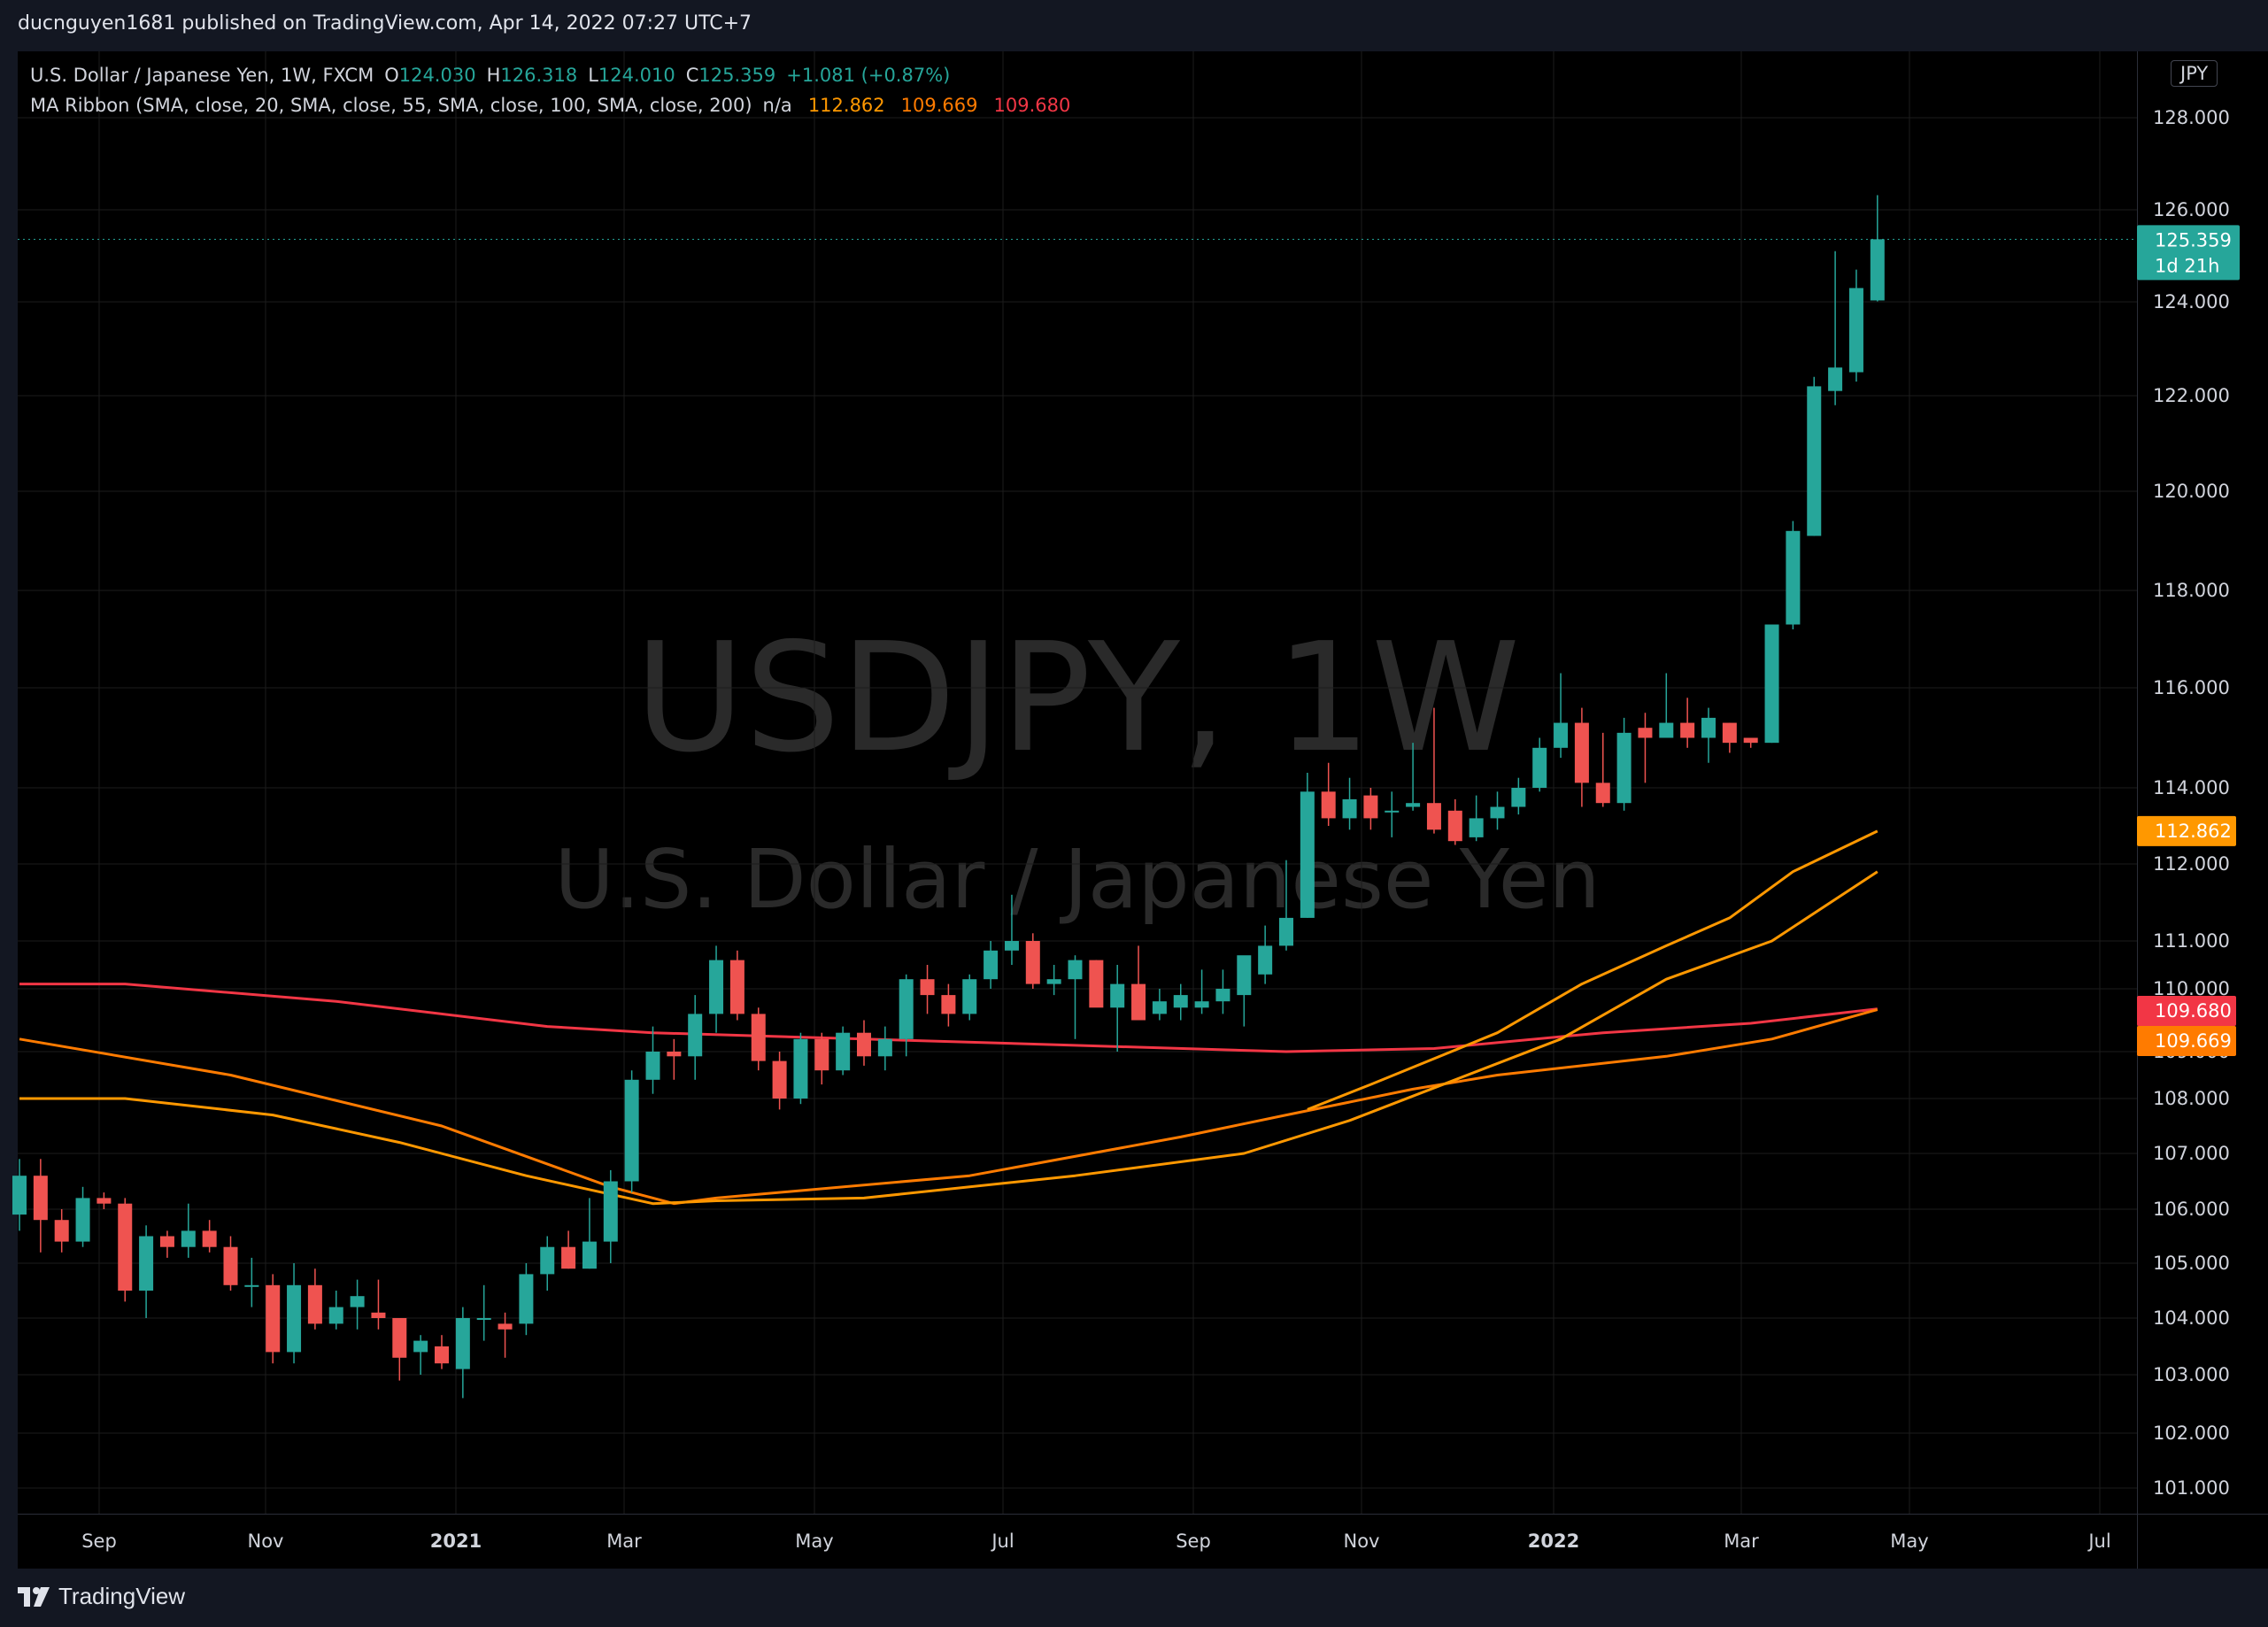  What do you see at coordinates (2191, 1374) in the screenshot?
I see `price-tick-label: 103.000` at bounding box center [2191, 1374].